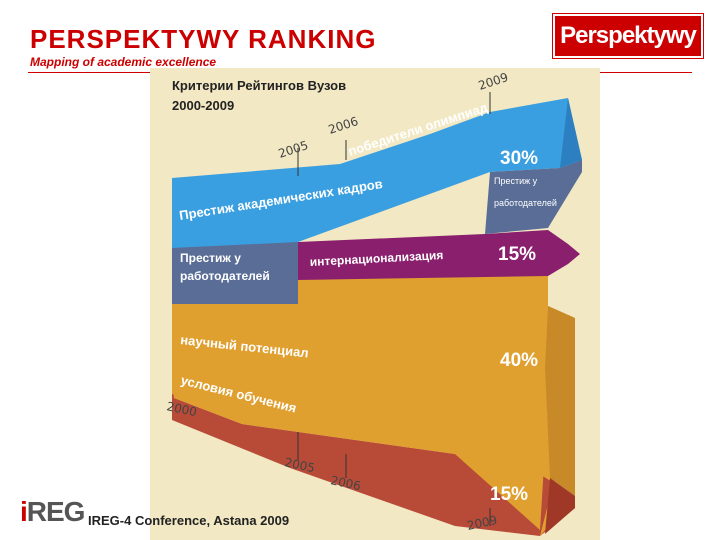 The height and width of the screenshot is (540, 720). What do you see at coordinates (203, 39) in the screenshot?
I see `slide-title: PERSPEKTYWY RANKING` at bounding box center [203, 39].